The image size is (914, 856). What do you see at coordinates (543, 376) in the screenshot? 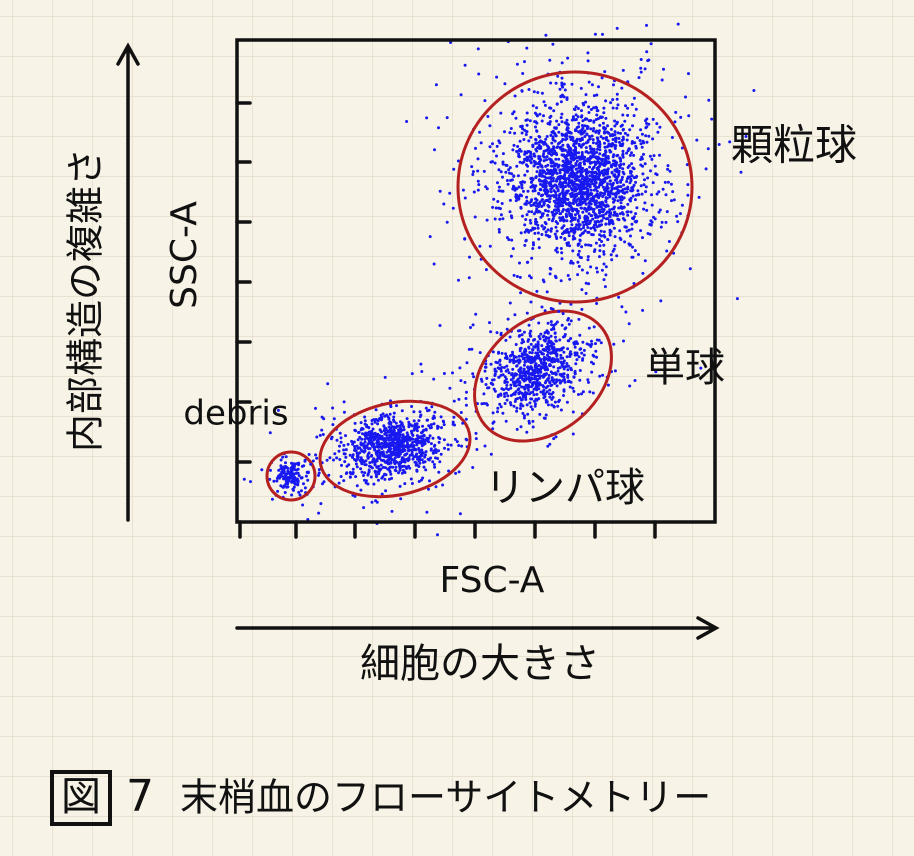
I see `gate` at bounding box center [543, 376].